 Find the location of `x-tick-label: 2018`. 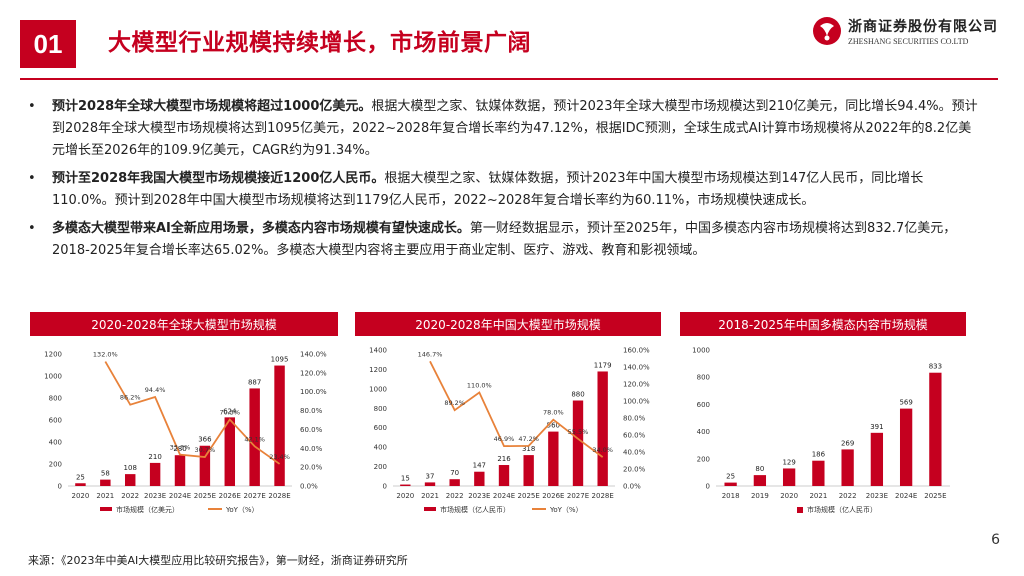

x-tick-label: 2018 is located at coordinates (731, 496).